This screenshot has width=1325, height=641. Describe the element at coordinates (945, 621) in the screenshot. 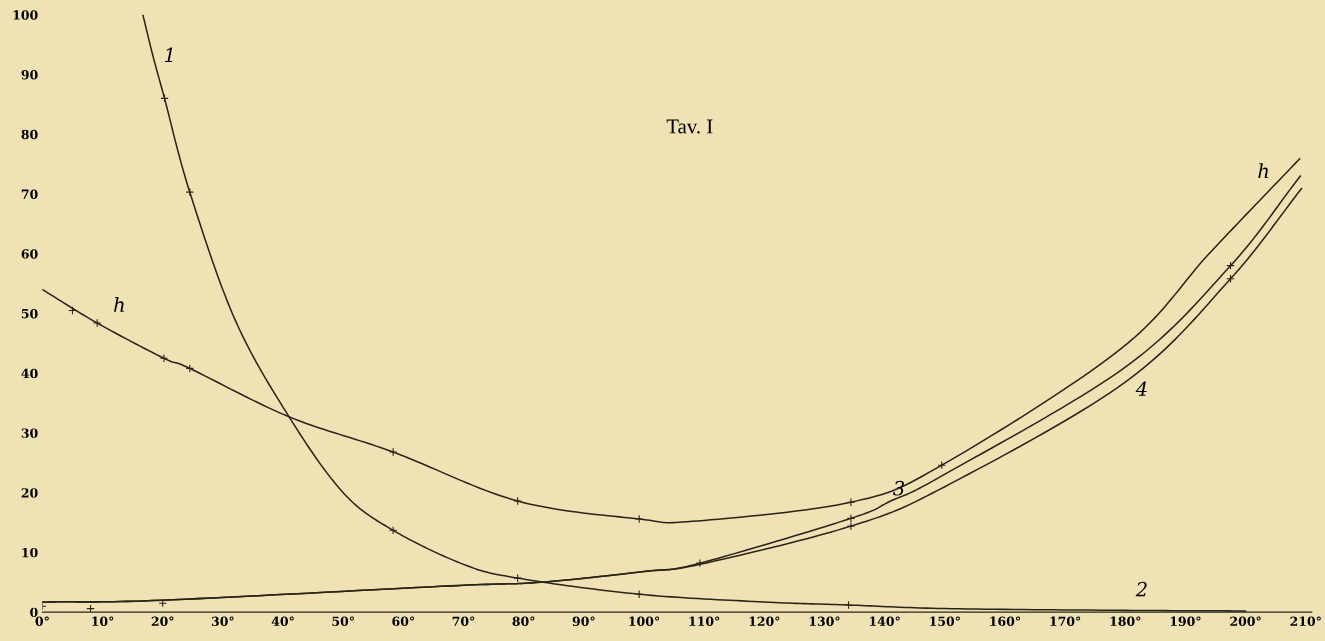

I see `x-tick-label: 150°` at that location.